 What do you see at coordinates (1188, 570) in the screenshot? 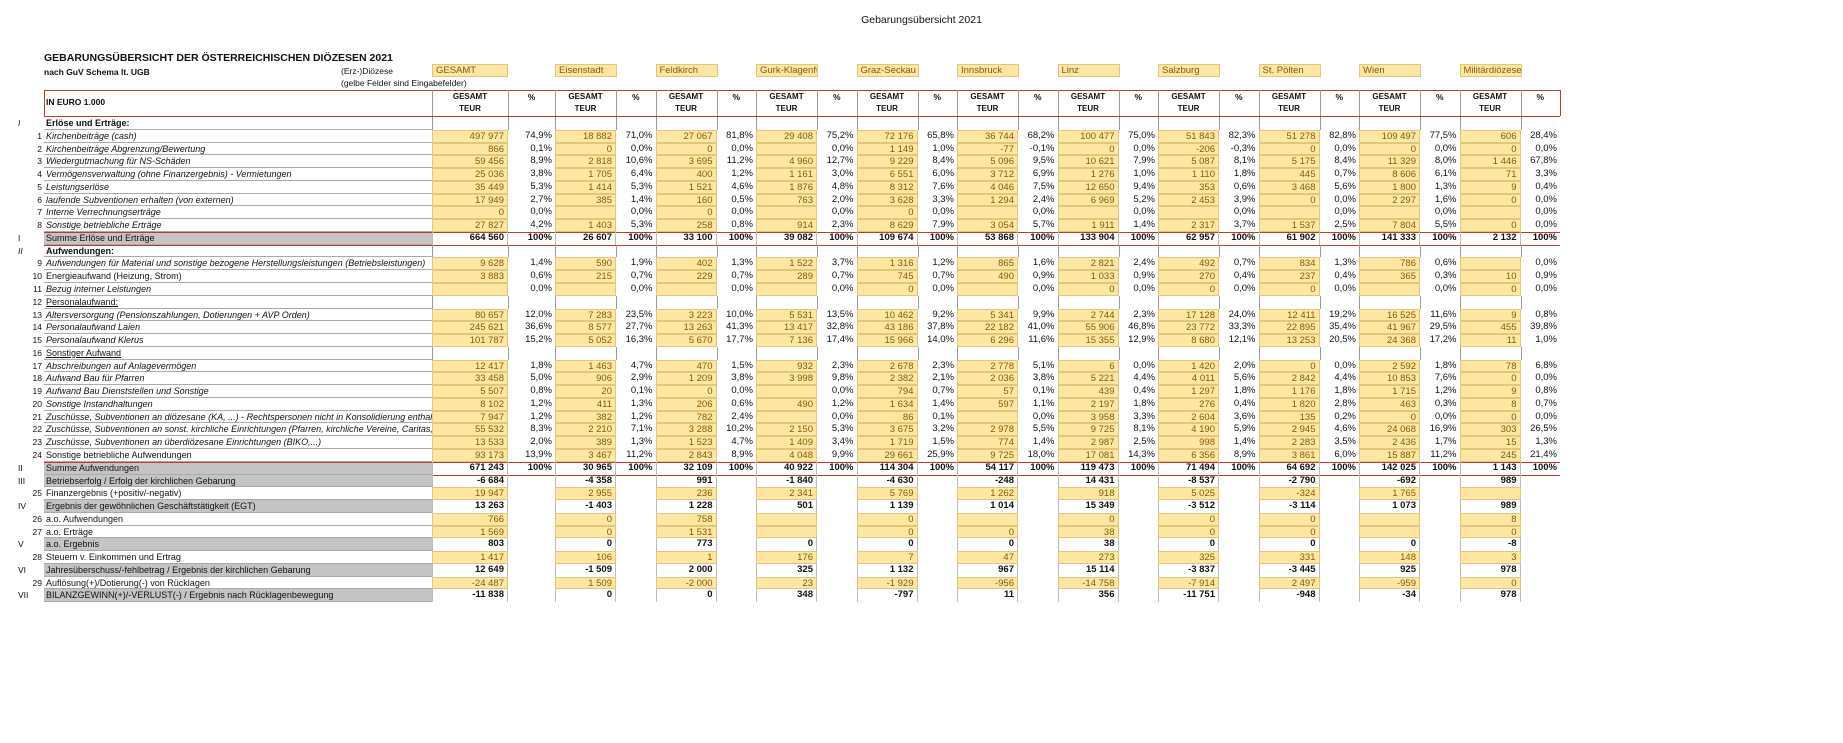
I see `teur-cell: -3 837` at bounding box center [1188, 570].